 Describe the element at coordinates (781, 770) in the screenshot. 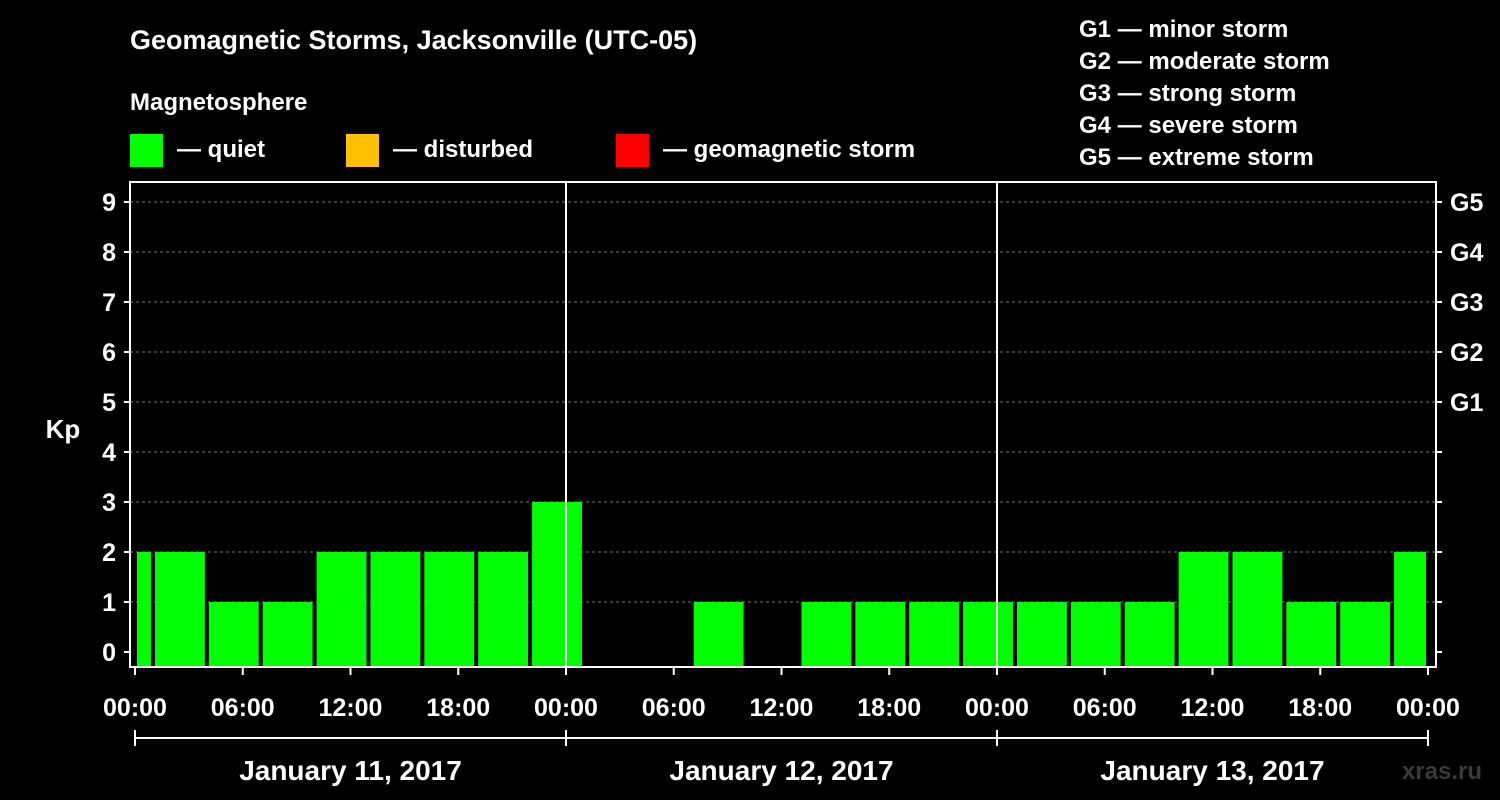

I see `day-label: January 12, 2017` at that location.